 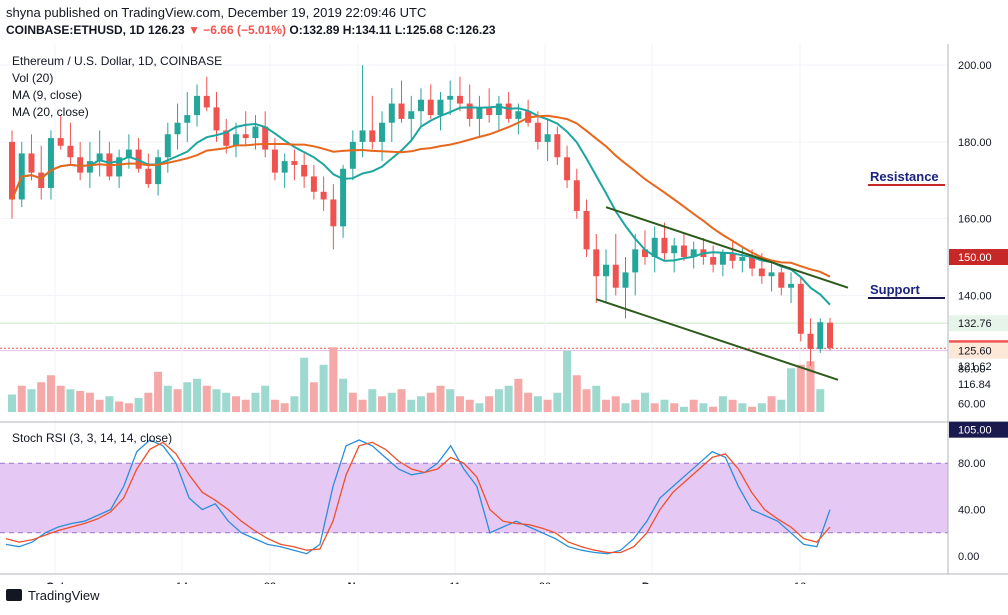 I want to click on rsi-tick-label: 80.00, so click(x=972, y=464).